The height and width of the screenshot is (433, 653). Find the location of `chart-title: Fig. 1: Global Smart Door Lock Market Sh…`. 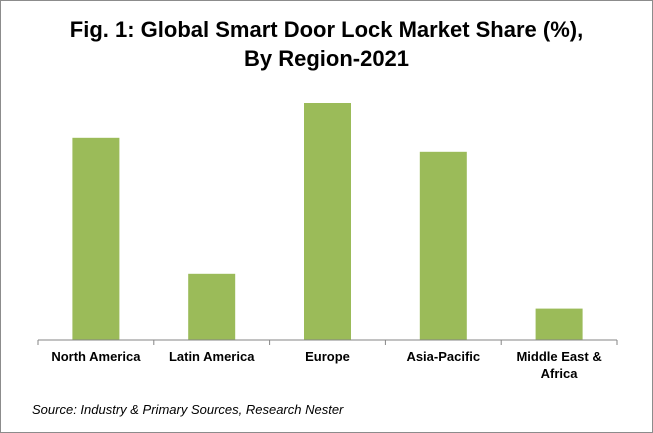

chart-title: Fig. 1: Global Smart Door Lock Market Sh… is located at coordinates (326, 44).